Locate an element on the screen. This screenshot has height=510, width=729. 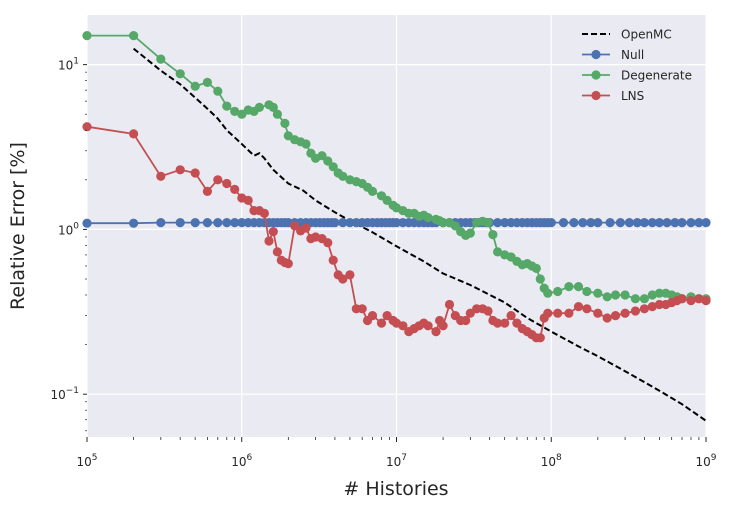
legend-item-lns: LNS is located at coordinates (613, 96).